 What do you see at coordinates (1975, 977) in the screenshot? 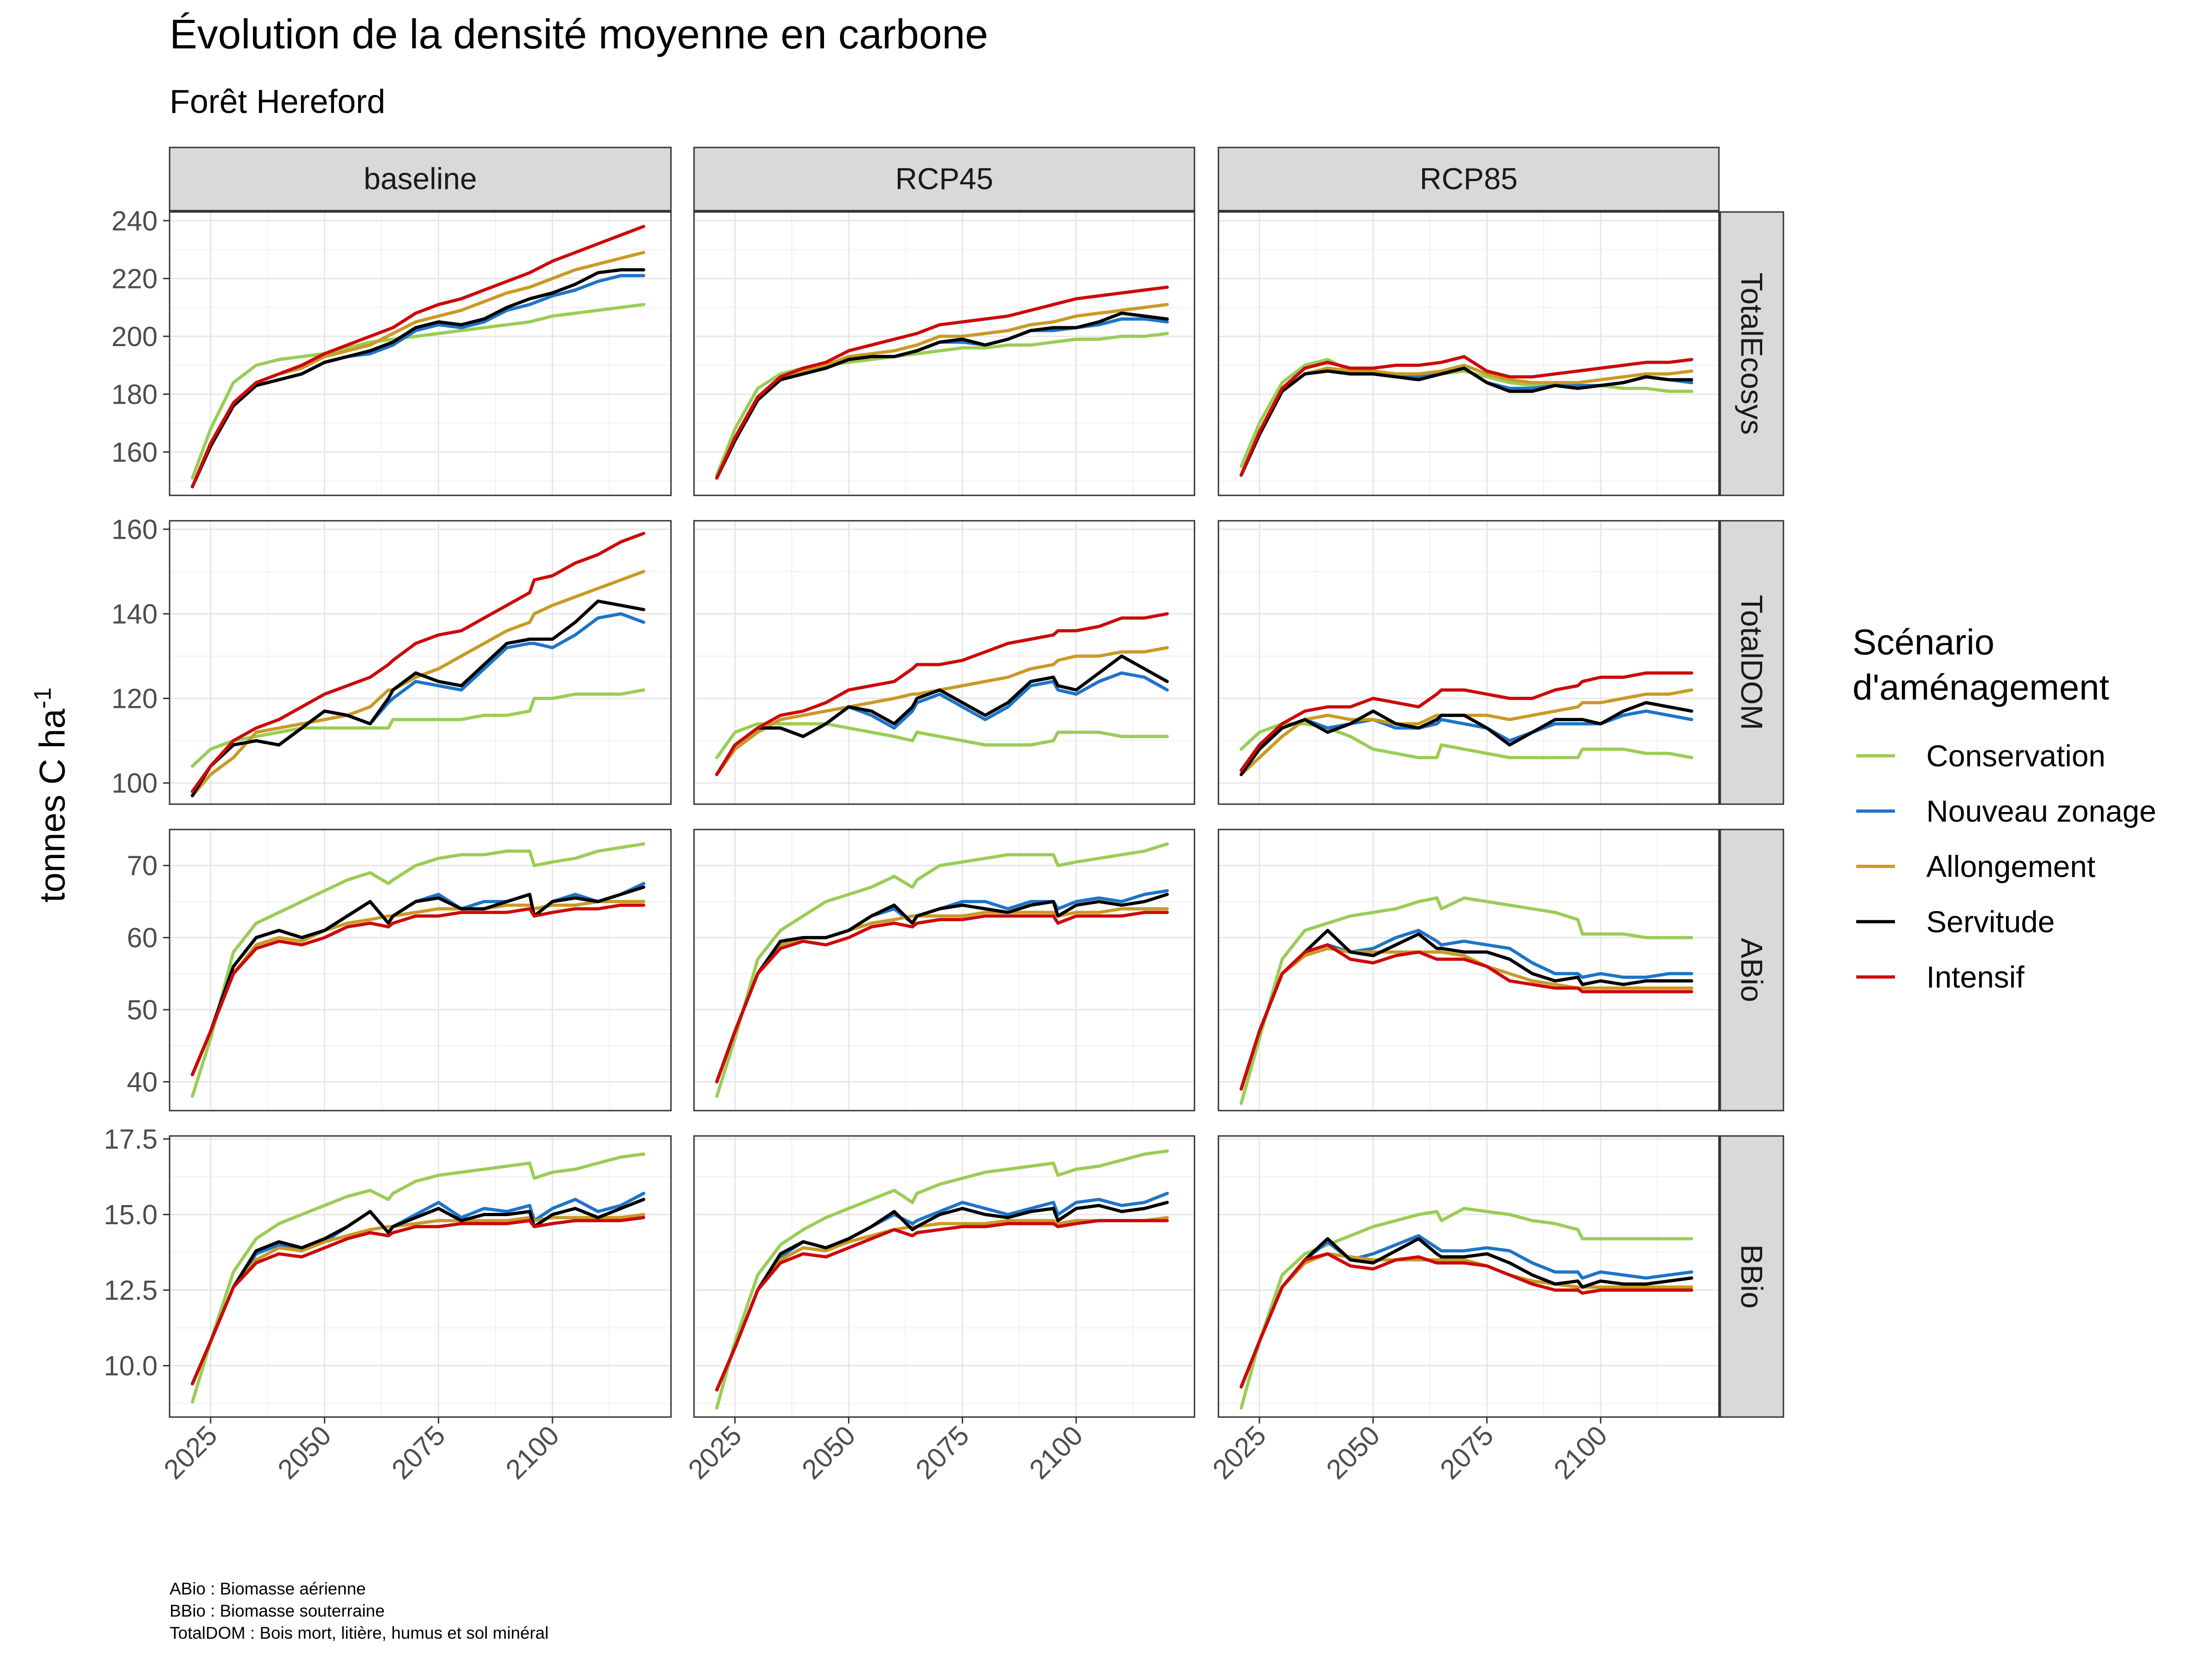
I see `legend-label-intensif: Intensif` at bounding box center [1975, 977].